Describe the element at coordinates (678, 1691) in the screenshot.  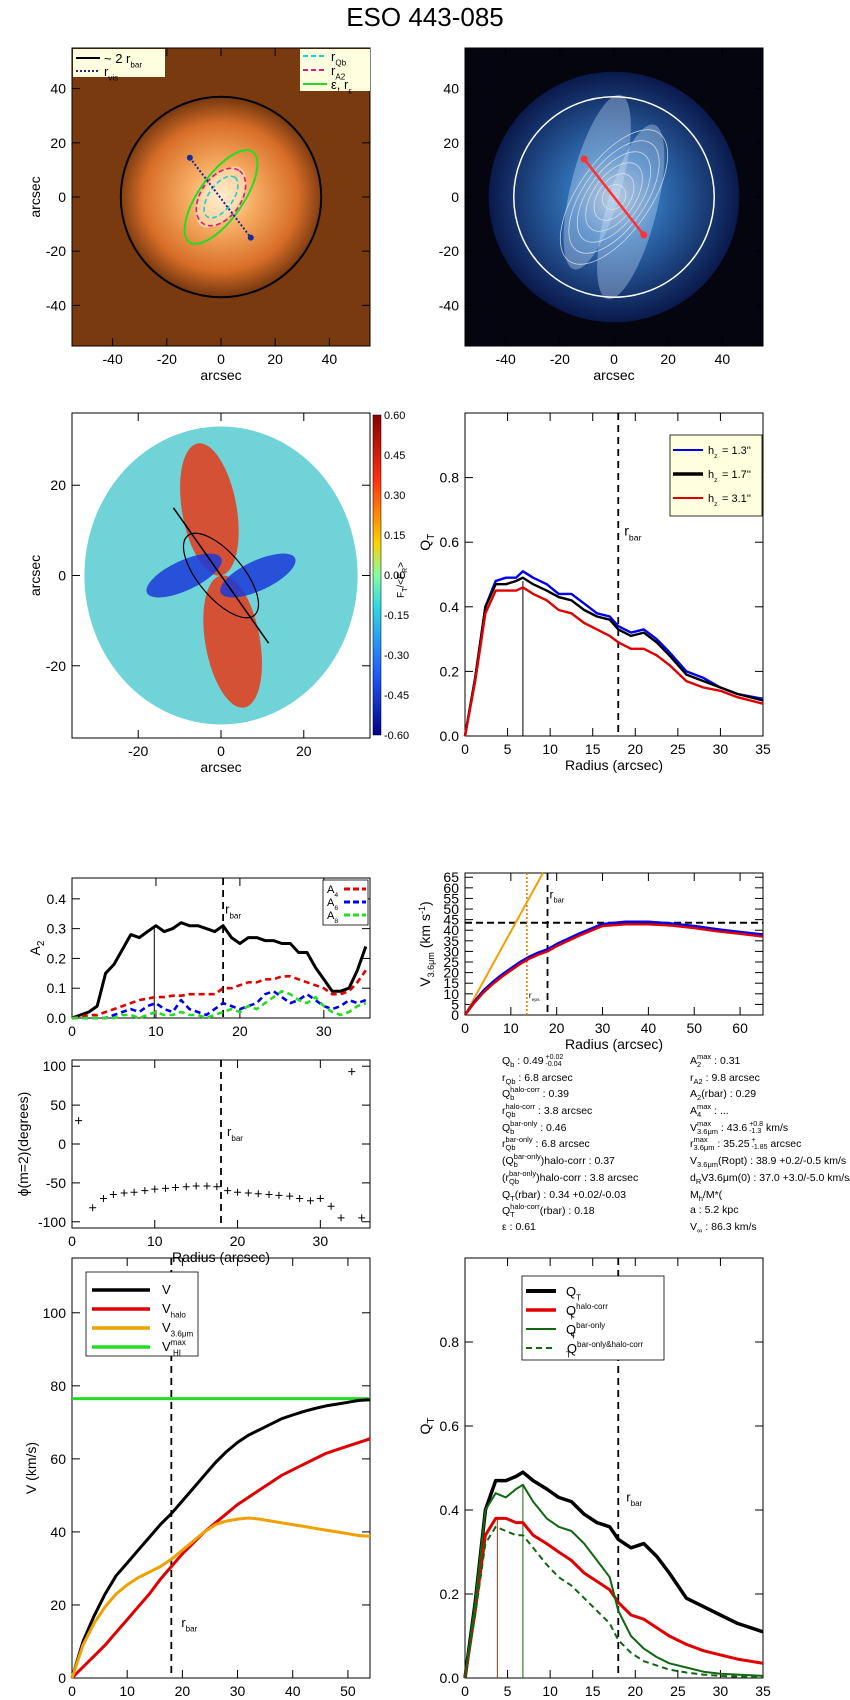
I see `x-tick-label: 25` at that location.